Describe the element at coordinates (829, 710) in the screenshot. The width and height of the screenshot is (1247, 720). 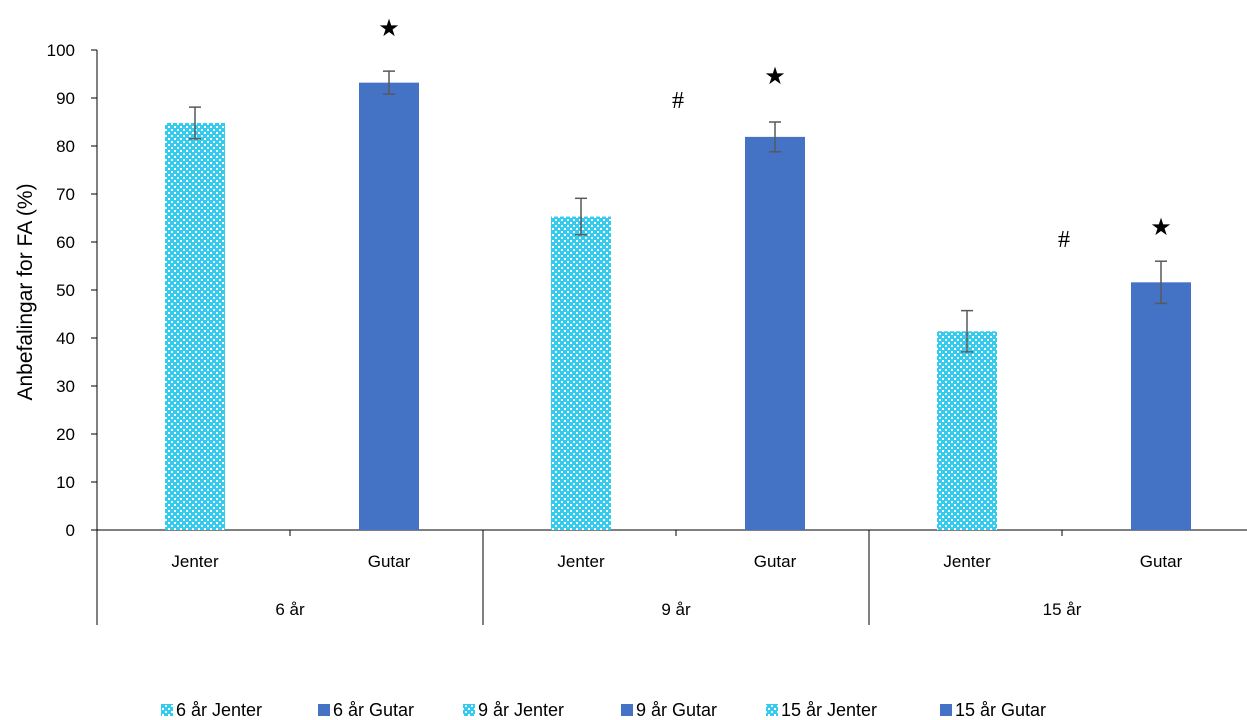
I see `legend-label: 15 år Jenter` at that location.